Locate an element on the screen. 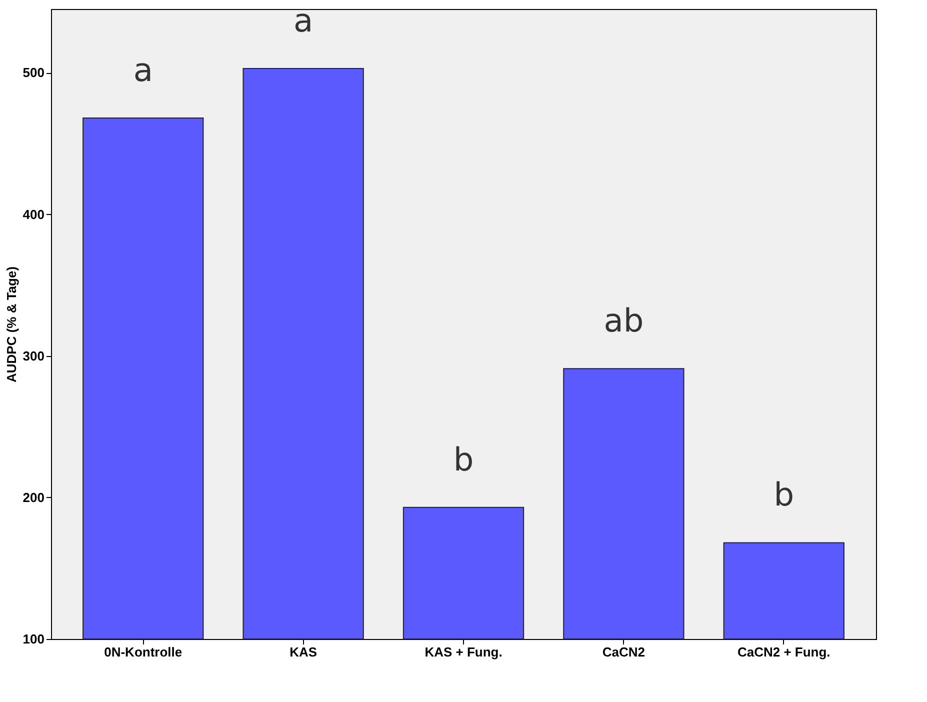 This screenshot has width=927, height=702. y-tick-label: 100 is located at coordinates (33, 639).